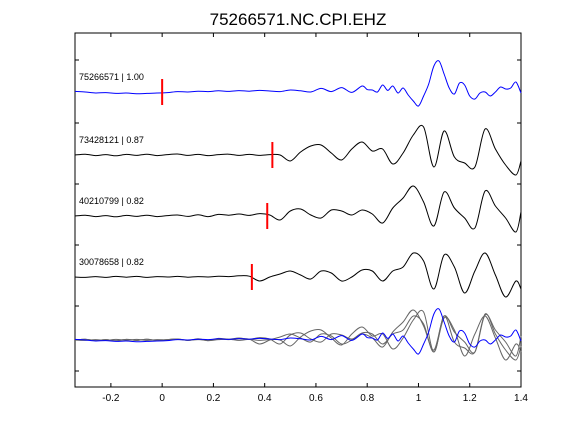 This screenshot has height=432, width=576. I want to click on trace-label: 30078658 | 0.82, so click(111, 262).